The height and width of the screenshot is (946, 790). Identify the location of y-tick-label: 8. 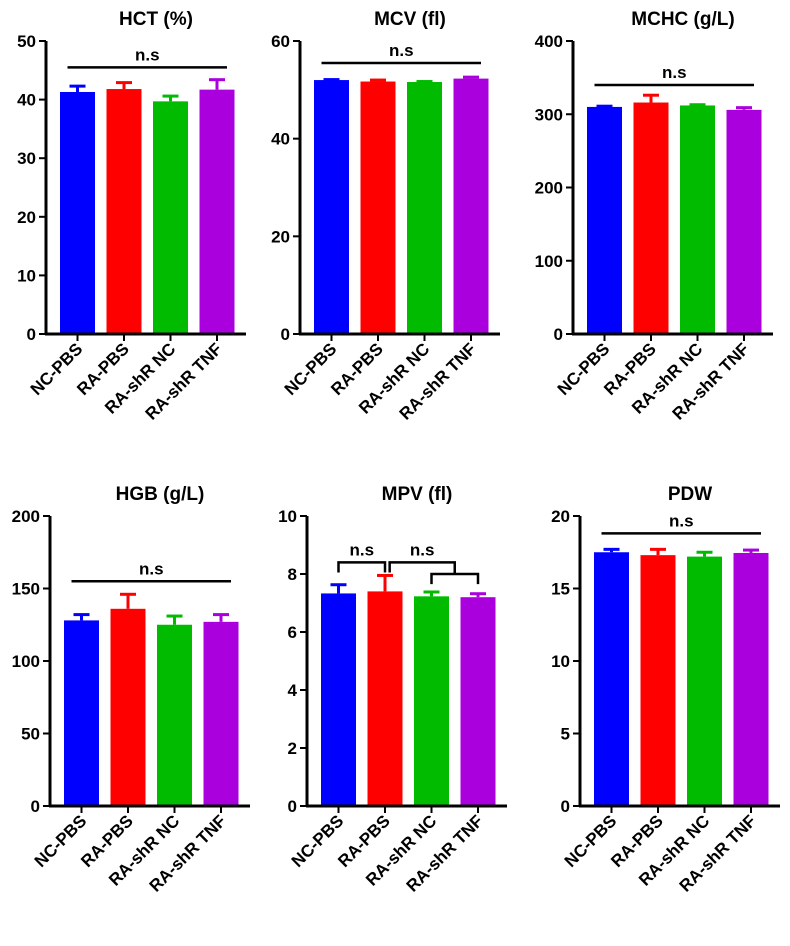
(292, 574).